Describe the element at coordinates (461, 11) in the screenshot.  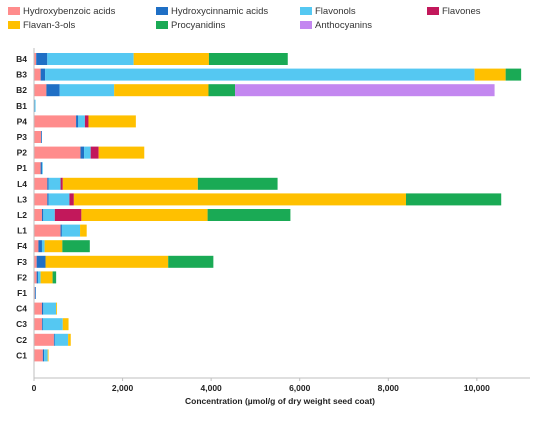
I see `legend-label: Flavones` at that location.